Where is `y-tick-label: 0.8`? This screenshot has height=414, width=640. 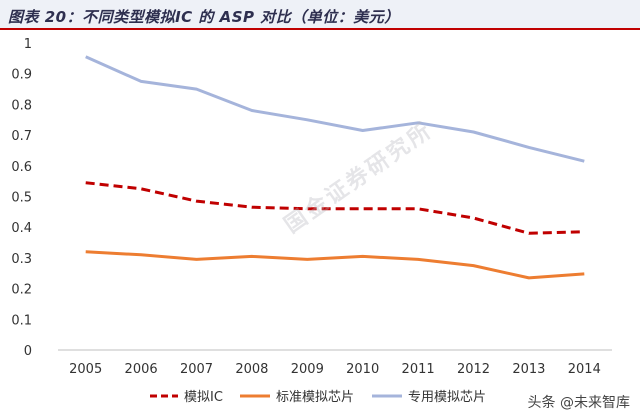
y-tick-label: 0.8 is located at coordinates (21, 105).